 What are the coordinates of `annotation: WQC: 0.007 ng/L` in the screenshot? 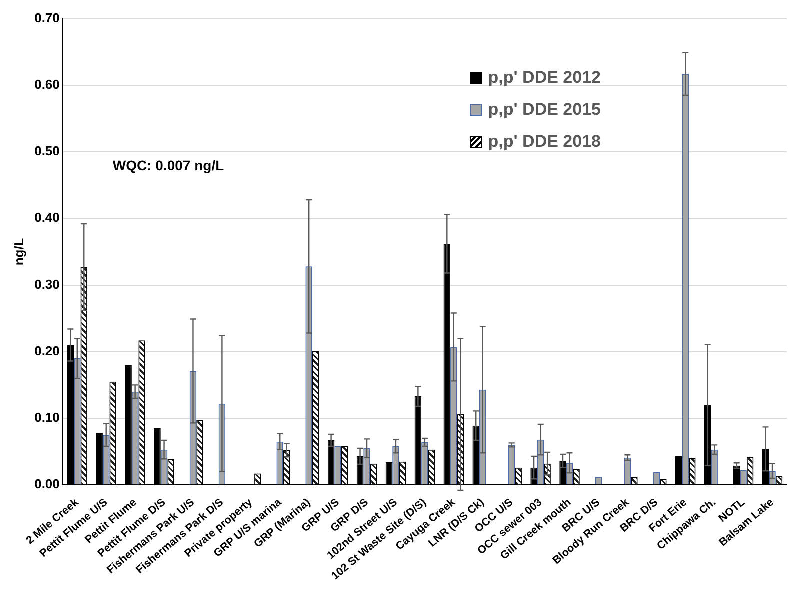 It's located at (168, 166).